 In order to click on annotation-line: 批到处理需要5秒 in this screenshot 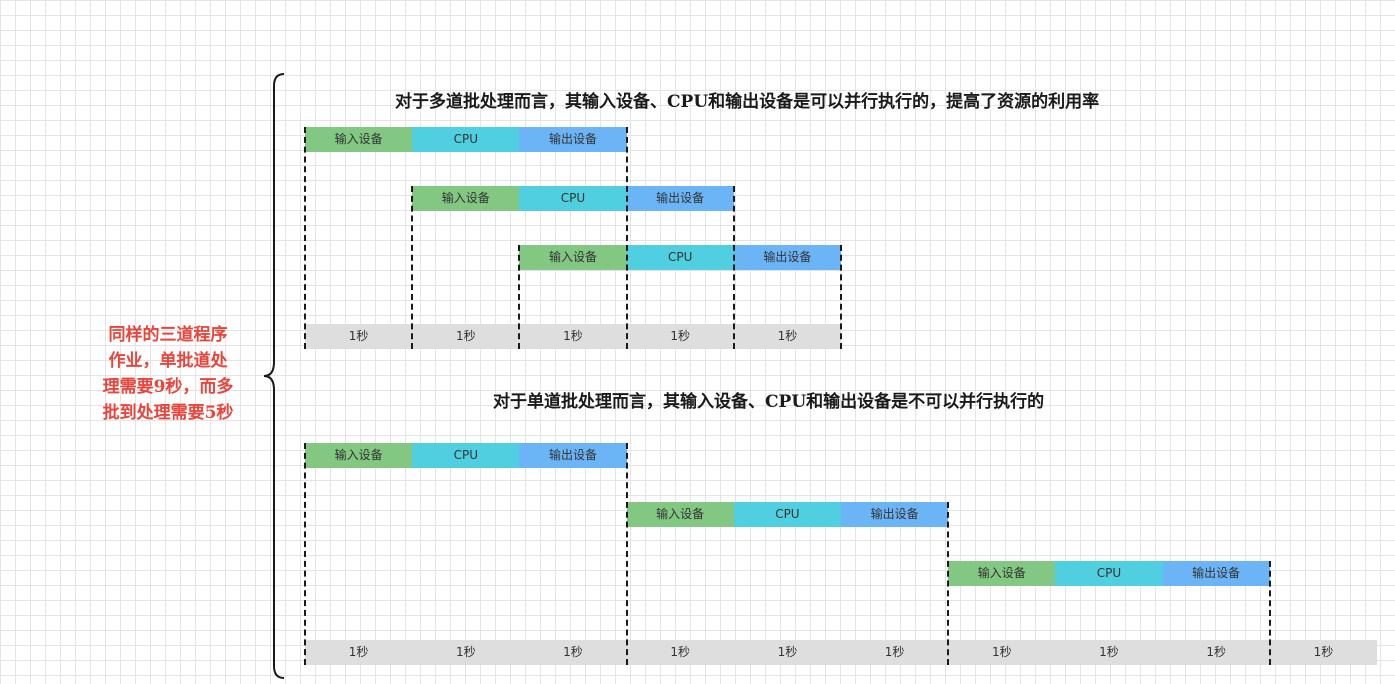, I will do `click(168, 413)`.